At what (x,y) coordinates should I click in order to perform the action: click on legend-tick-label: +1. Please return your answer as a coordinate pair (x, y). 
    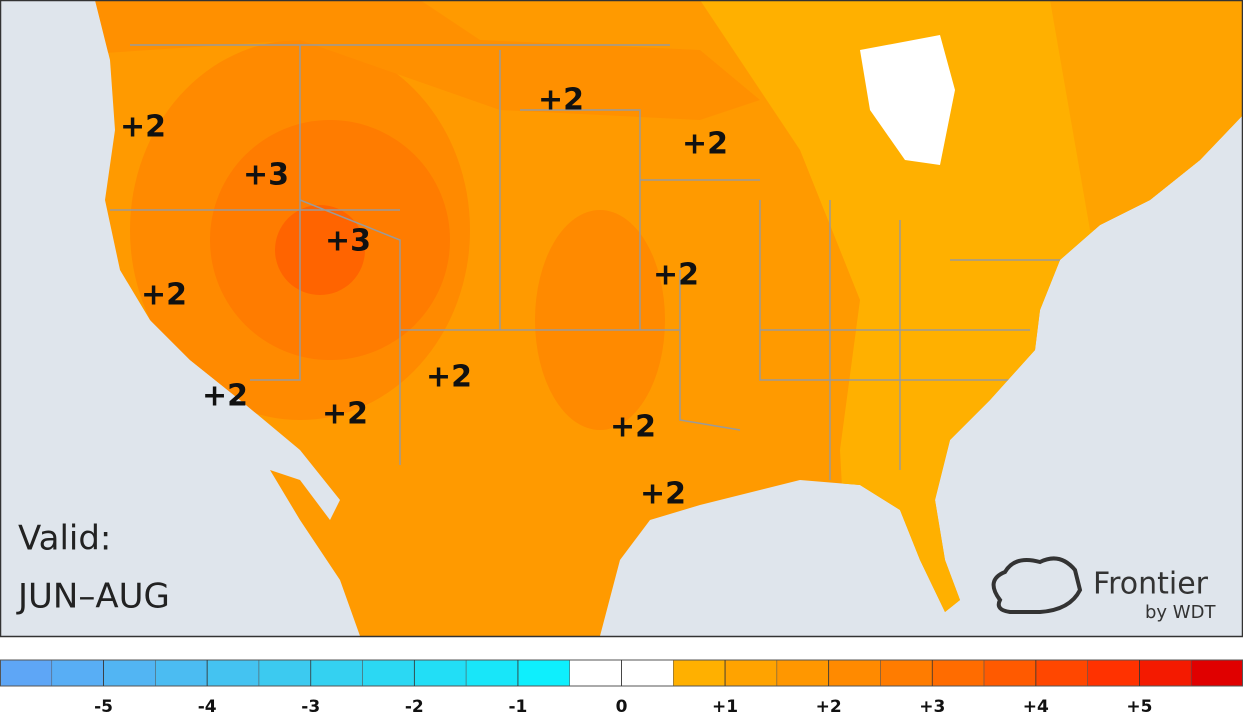
    Looking at the image, I should click on (725, 707).